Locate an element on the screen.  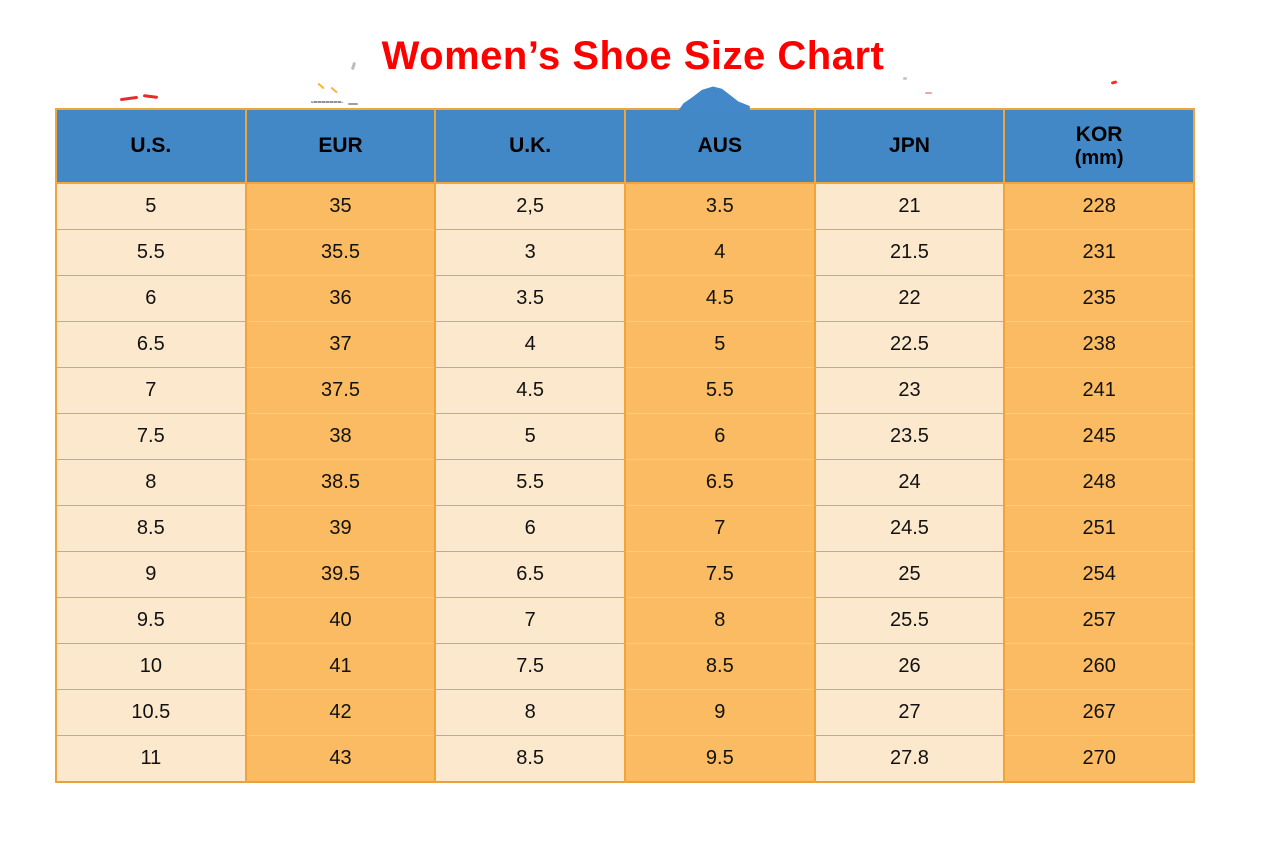
table-row: 5.5 35.5 3 4 21.5 231 is located at coordinates (625, 252).